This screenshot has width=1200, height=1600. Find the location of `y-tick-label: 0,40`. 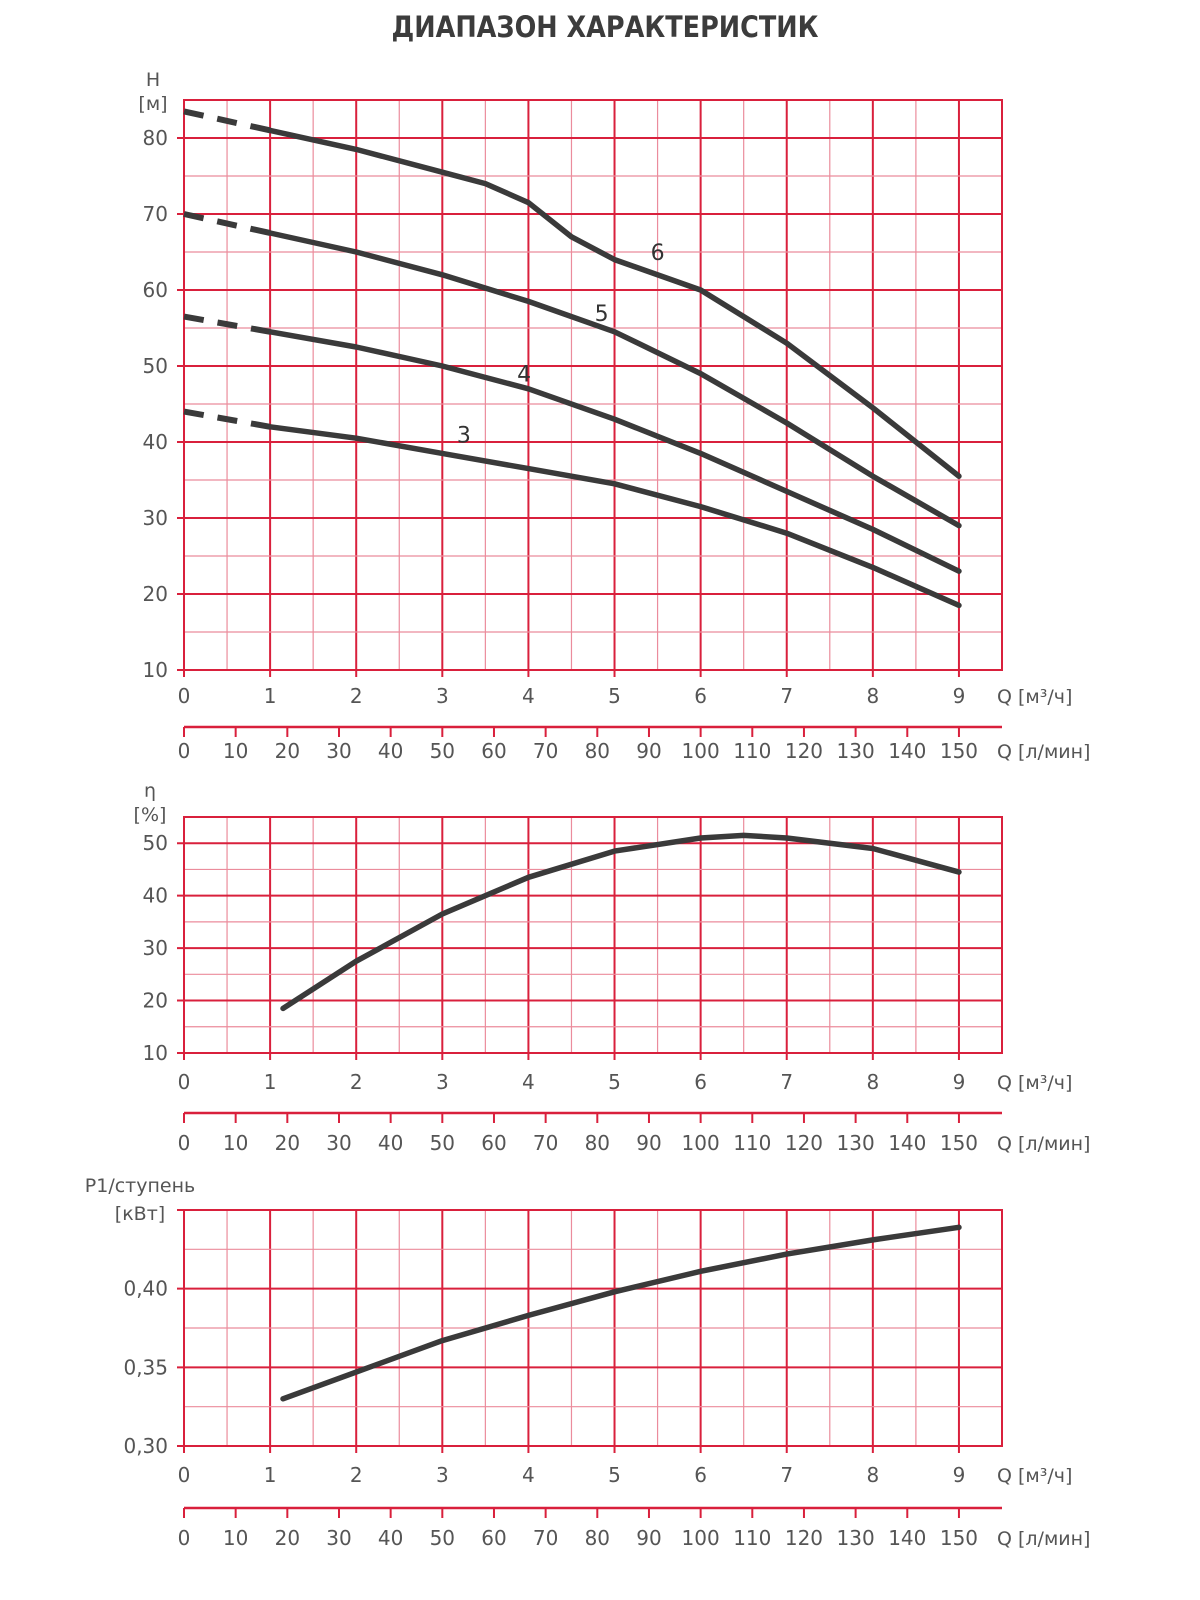

y-tick-label: 0,40 is located at coordinates (145, 1289).